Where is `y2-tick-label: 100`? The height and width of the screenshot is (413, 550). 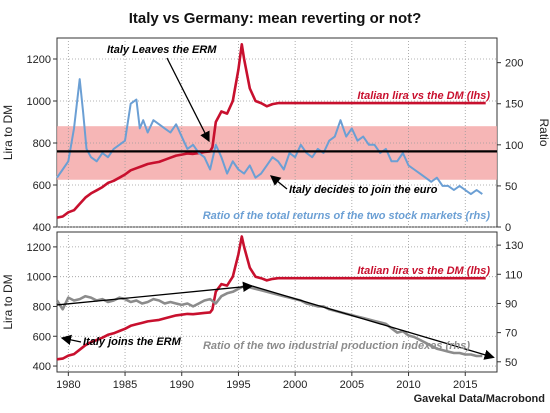
y2-tick-label: 100 is located at coordinates (514, 146).